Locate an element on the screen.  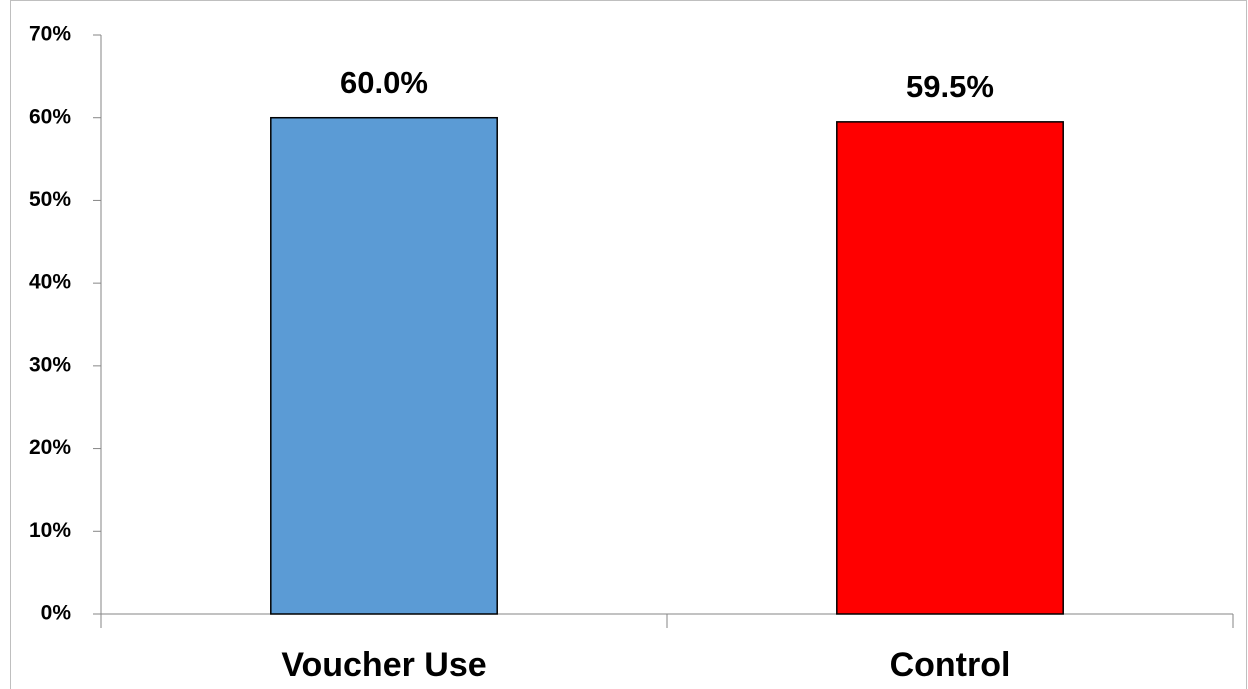
y-tick-label: 30% is located at coordinates (50, 364).